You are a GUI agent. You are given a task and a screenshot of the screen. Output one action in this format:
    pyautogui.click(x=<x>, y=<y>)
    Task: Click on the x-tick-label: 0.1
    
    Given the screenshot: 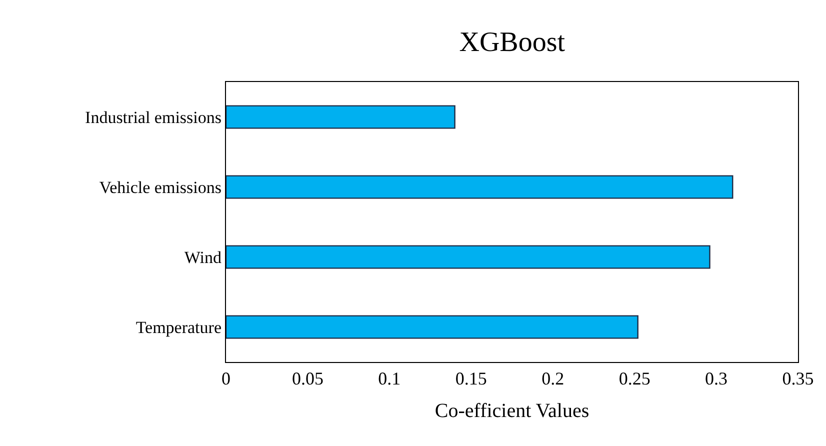 What is the action you would take?
    pyautogui.click(x=389, y=378)
    